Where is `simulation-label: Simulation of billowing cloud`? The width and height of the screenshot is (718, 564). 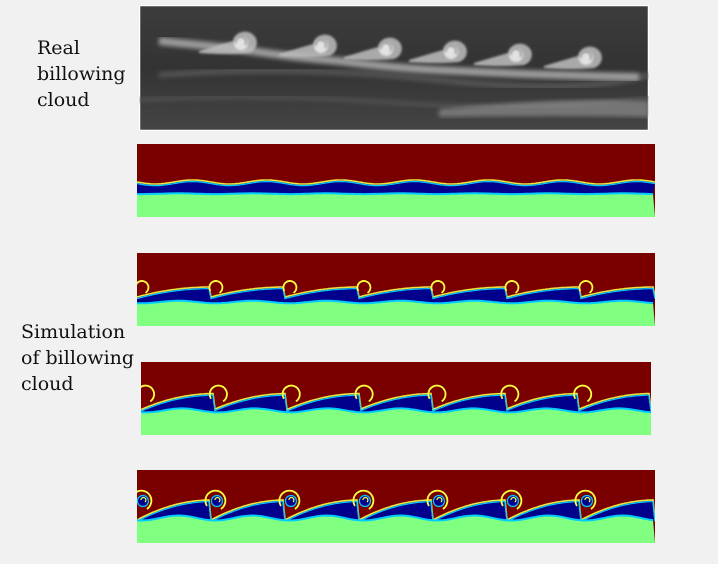 simulation-label: Simulation of billowing cloud is located at coordinates (78, 358).